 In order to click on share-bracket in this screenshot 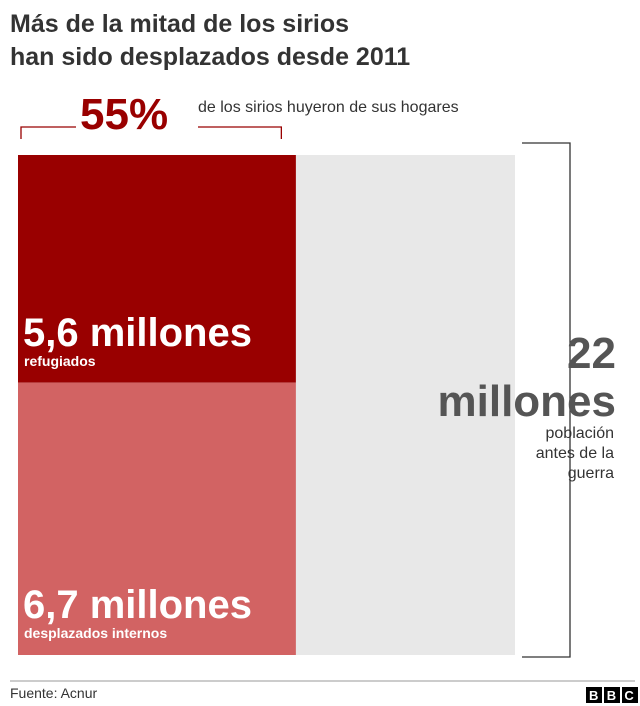, I will do `click(151, 132)`.